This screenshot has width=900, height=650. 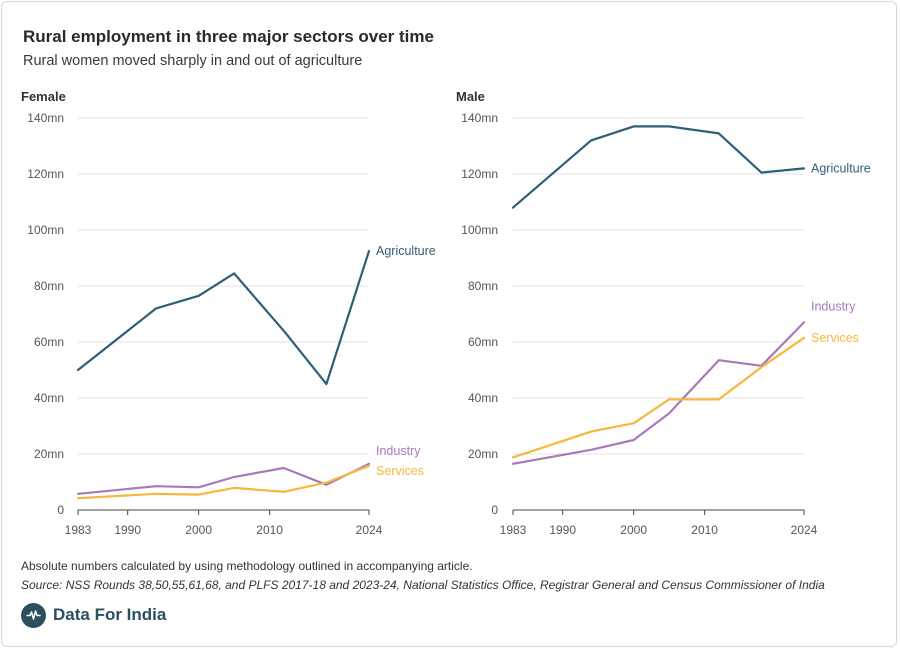 What do you see at coordinates (483, 342) in the screenshot?
I see `male-y-tick-label: 60mn` at bounding box center [483, 342].